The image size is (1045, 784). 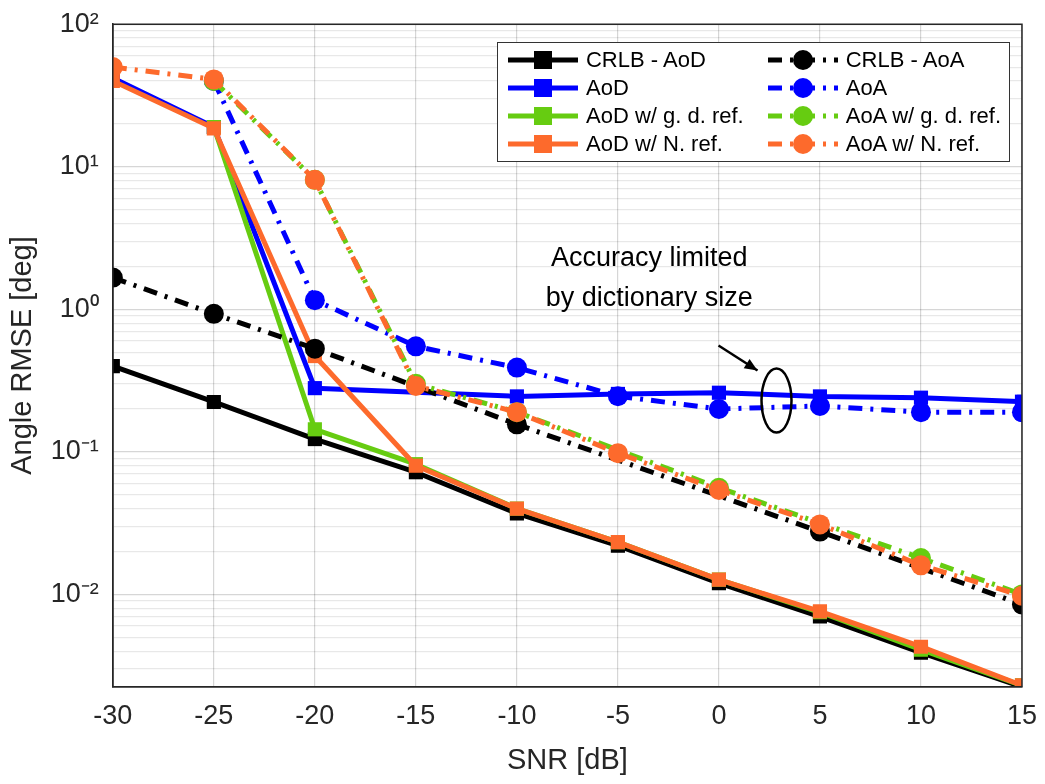 What do you see at coordinates (617, 715) in the screenshot?
I see `x-tick-label: -5` at bounding box center [617, 715].